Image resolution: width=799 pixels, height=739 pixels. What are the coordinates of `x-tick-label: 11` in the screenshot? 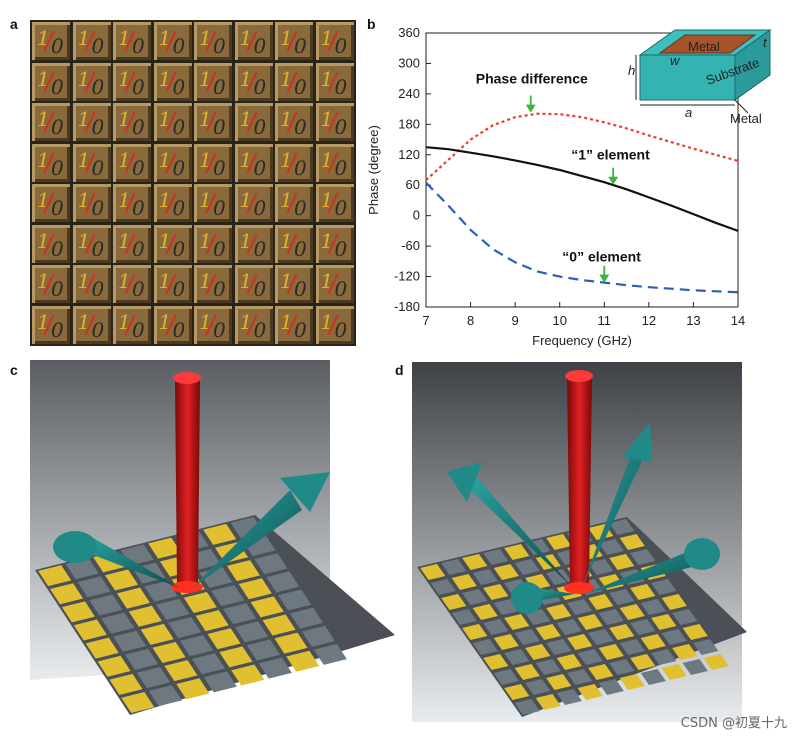 It's located at (605, 320).